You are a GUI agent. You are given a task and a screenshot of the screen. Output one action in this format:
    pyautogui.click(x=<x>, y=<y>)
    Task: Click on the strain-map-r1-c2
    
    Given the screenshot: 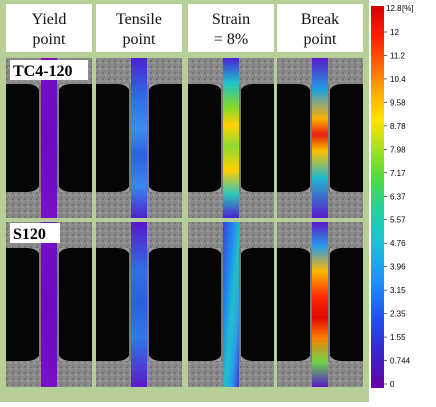 What is the action you would take?
    pyautogui.click(x=139, y=138)
    